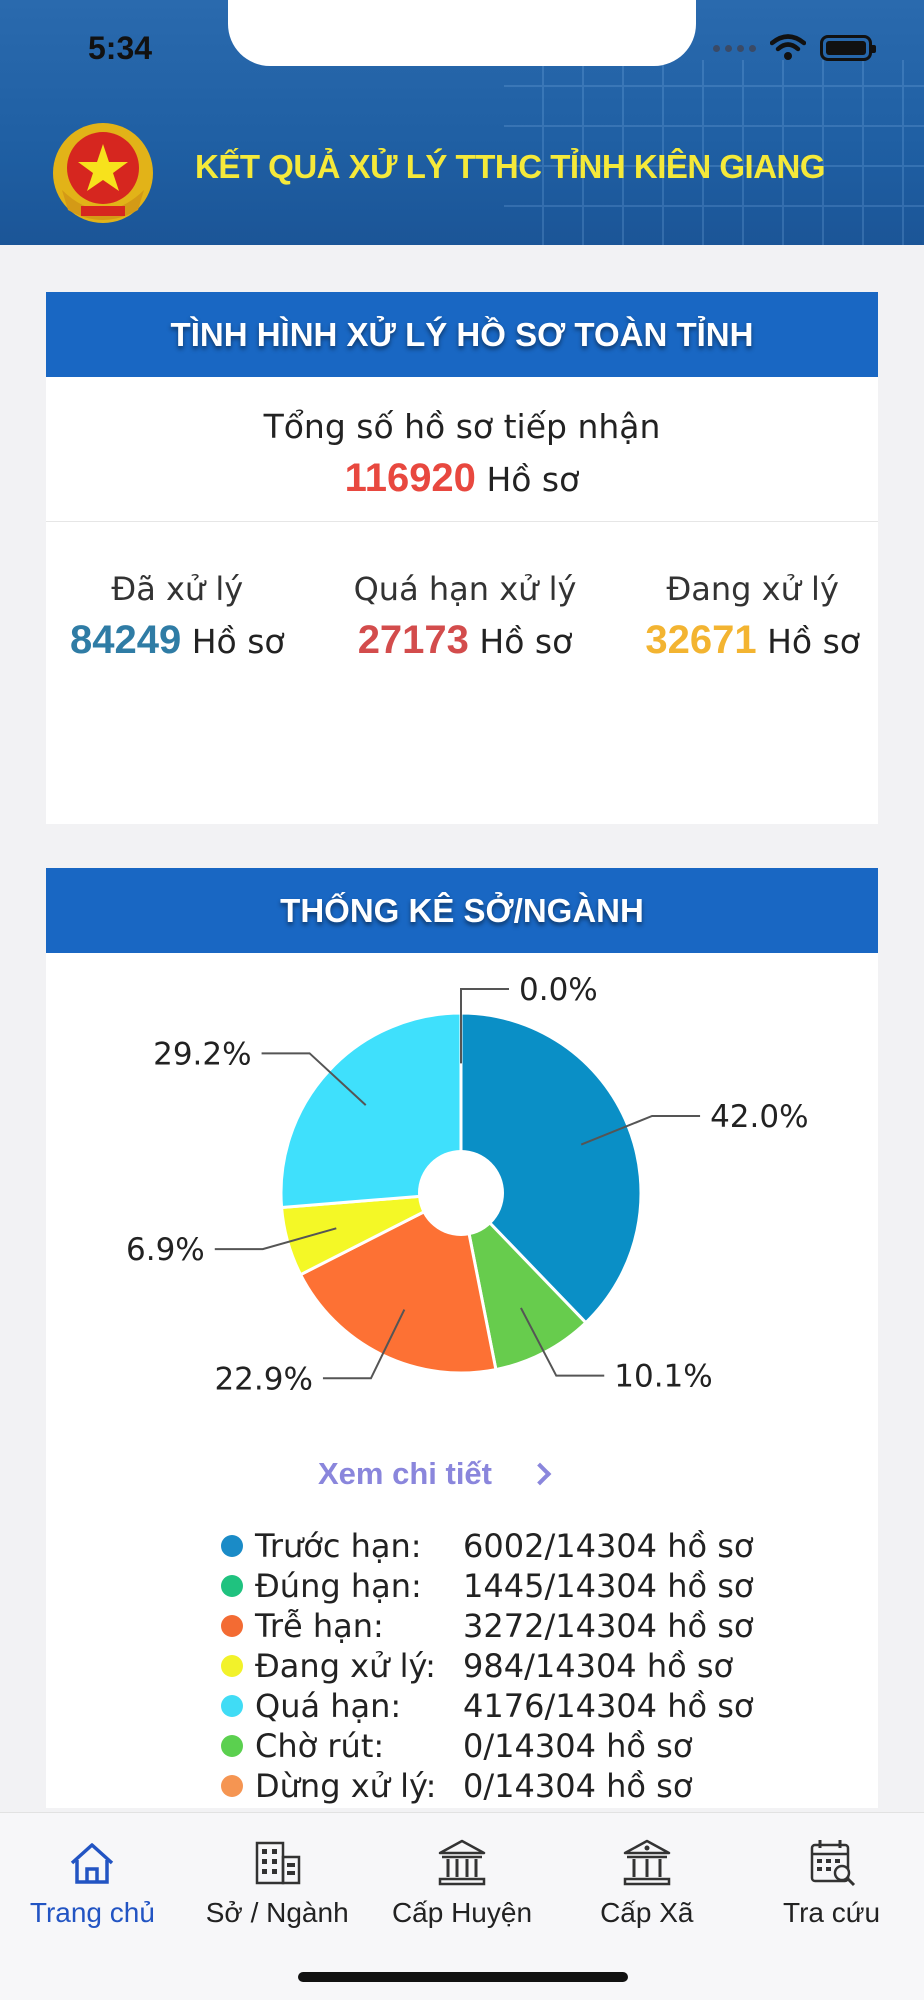  What do you see at coordinates (462, 122) in the screenshot?
I see `app-header: 5:34 KẾT QUẢ XỬ LÝ TTHC TỈNH KIÊN GIANG` at bounding box center [462, 122].